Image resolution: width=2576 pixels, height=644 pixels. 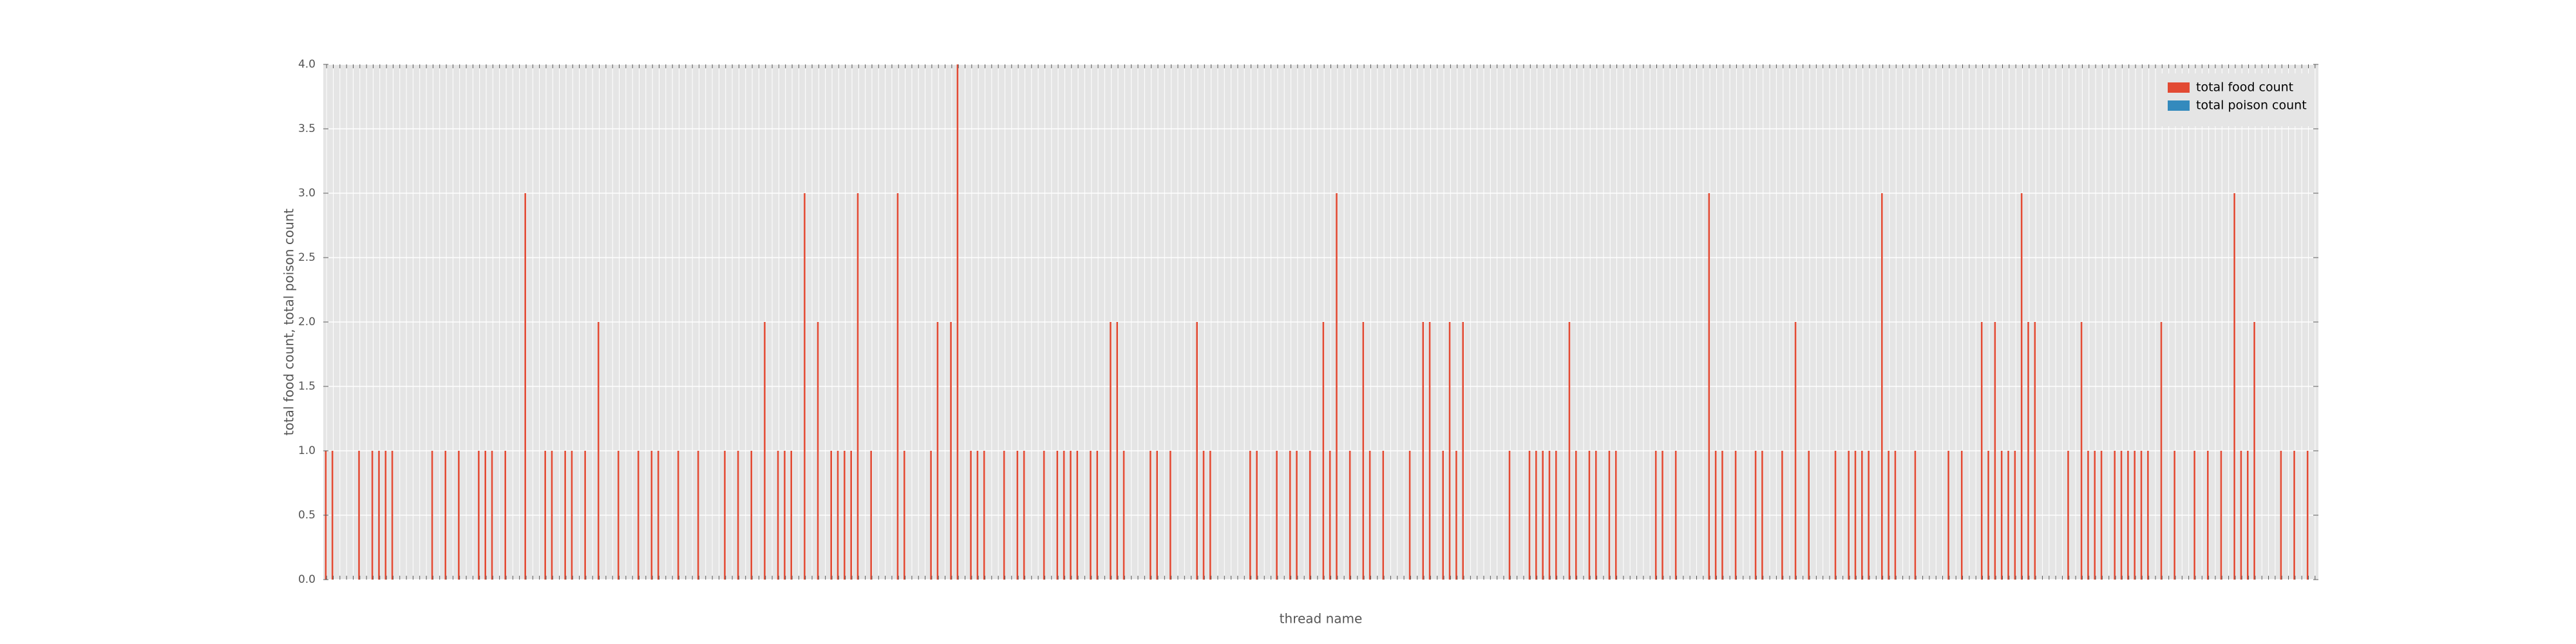 I want to click on legend: total food count total poison count, so click(x=2235, y=100).